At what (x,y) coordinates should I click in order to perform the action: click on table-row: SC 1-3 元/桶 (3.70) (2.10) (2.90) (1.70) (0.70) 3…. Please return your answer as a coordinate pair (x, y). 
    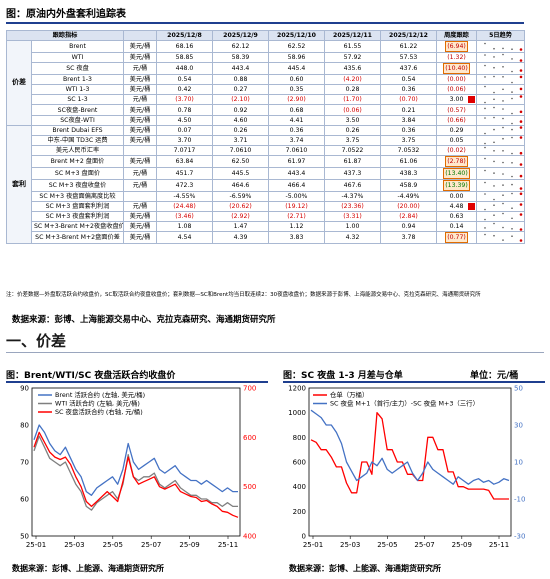
    Looking at the image, I should click on (266, 100).